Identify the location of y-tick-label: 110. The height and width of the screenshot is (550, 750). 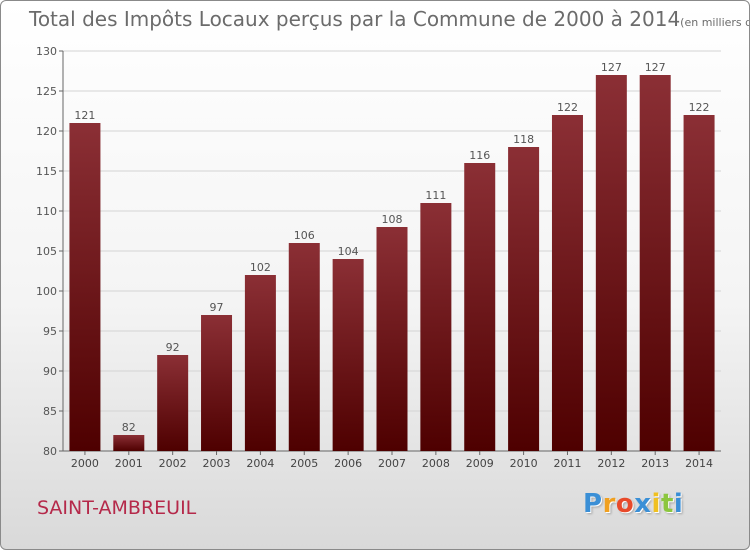
(46, 211).